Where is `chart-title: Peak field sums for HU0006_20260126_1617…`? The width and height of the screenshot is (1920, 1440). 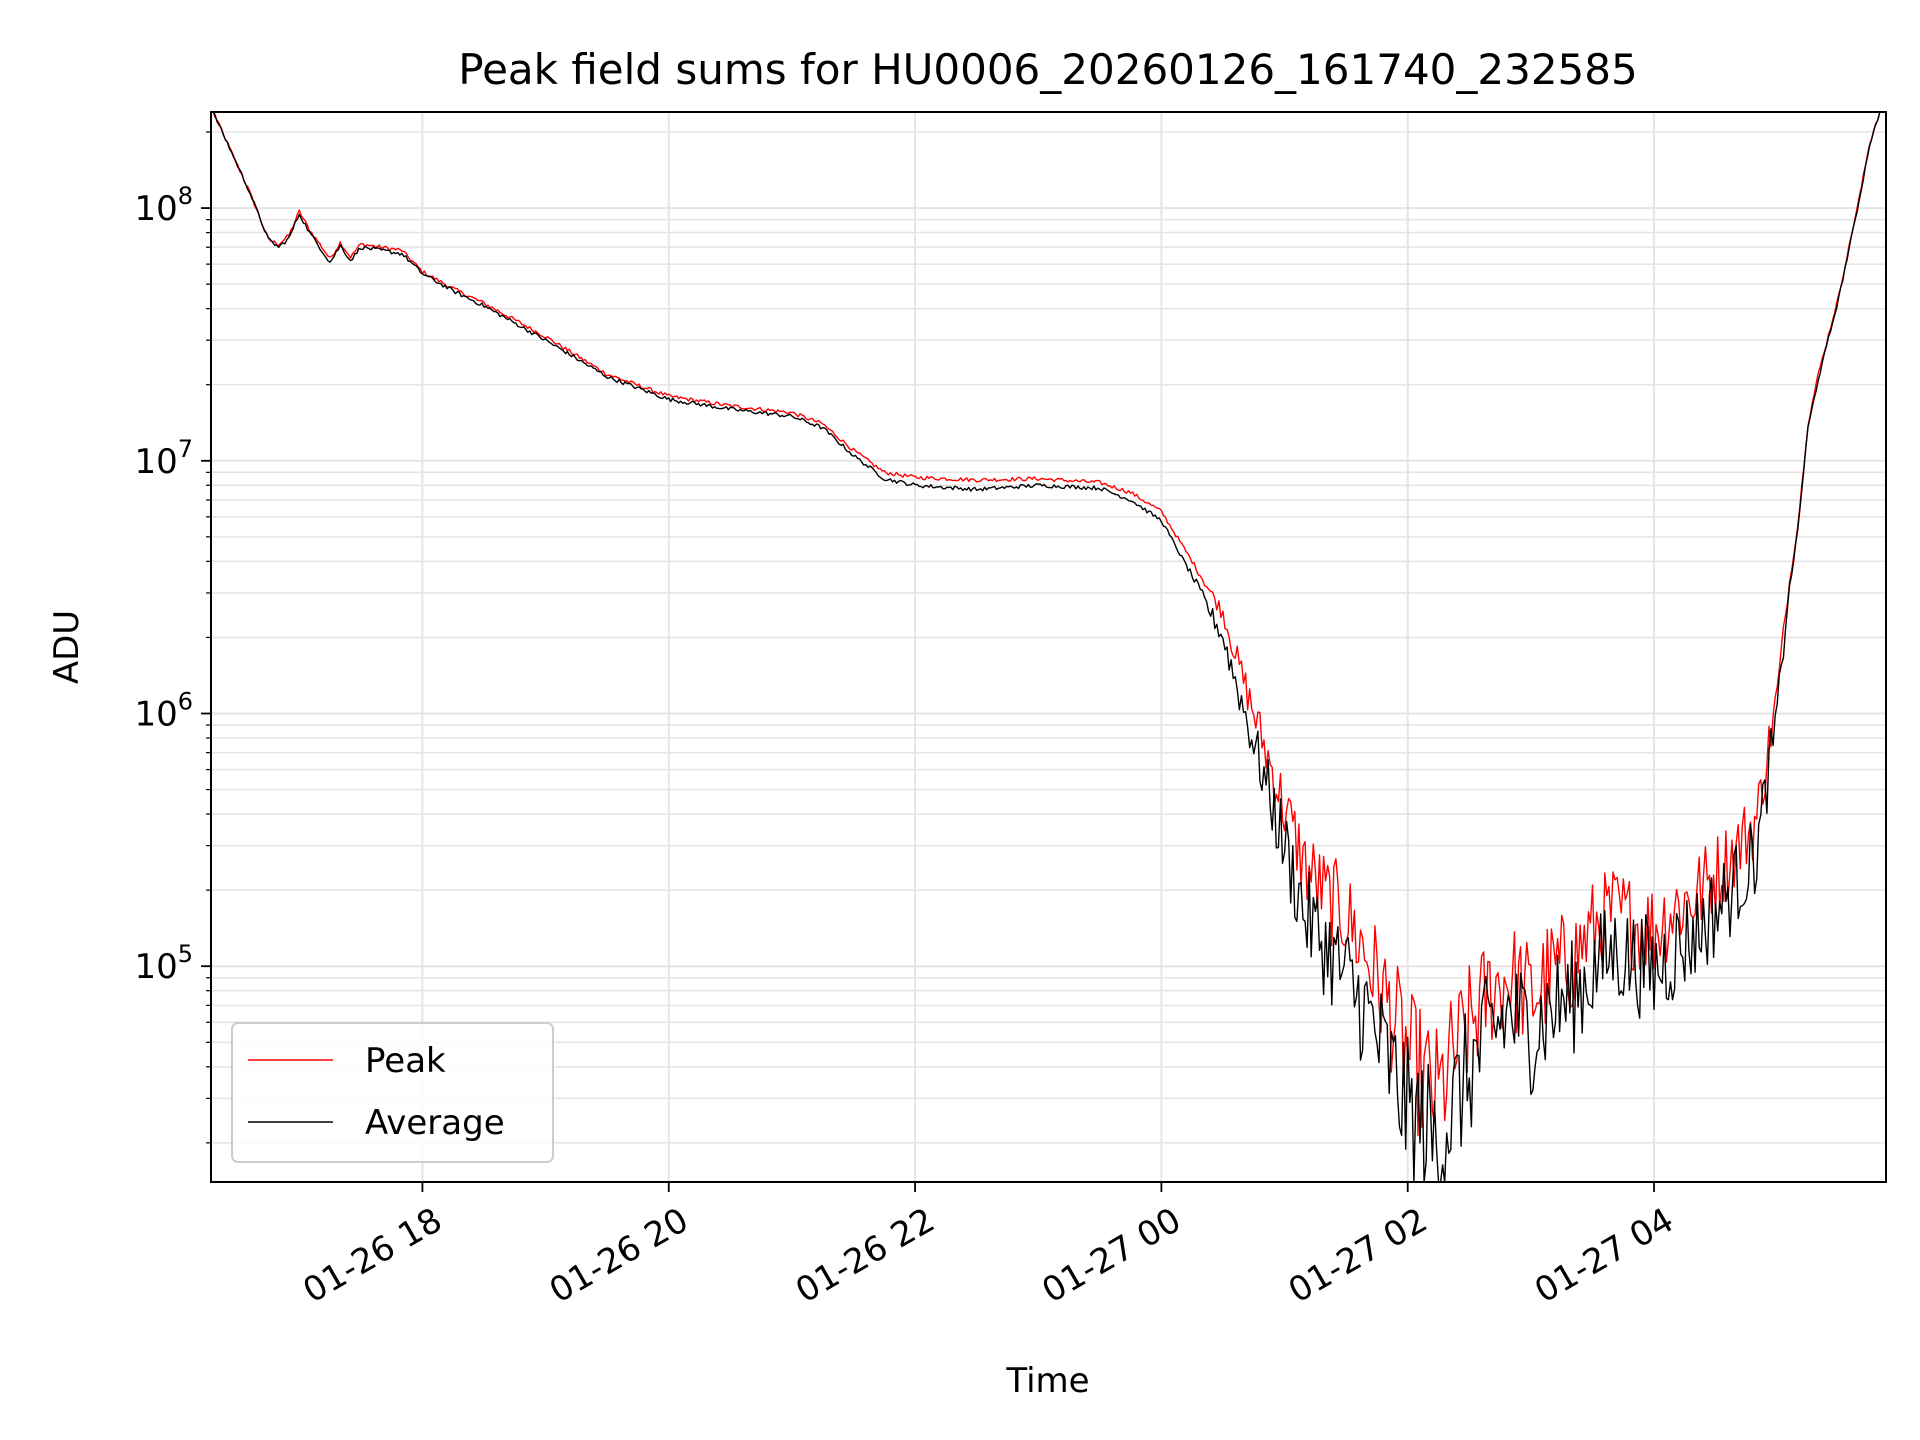
chart-title: Peak field sums for HU0006_20260126_1617… is located at coordinates (1047, 69).